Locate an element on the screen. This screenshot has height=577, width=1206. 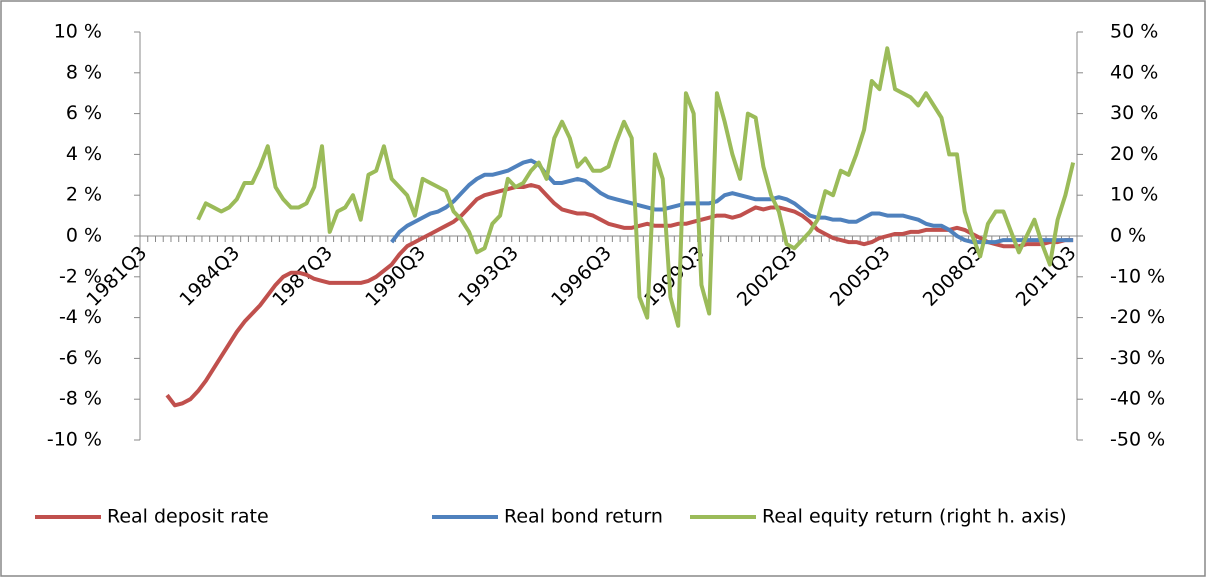
y2-tick-label: -20 % is located at coordinates (1137, 317).